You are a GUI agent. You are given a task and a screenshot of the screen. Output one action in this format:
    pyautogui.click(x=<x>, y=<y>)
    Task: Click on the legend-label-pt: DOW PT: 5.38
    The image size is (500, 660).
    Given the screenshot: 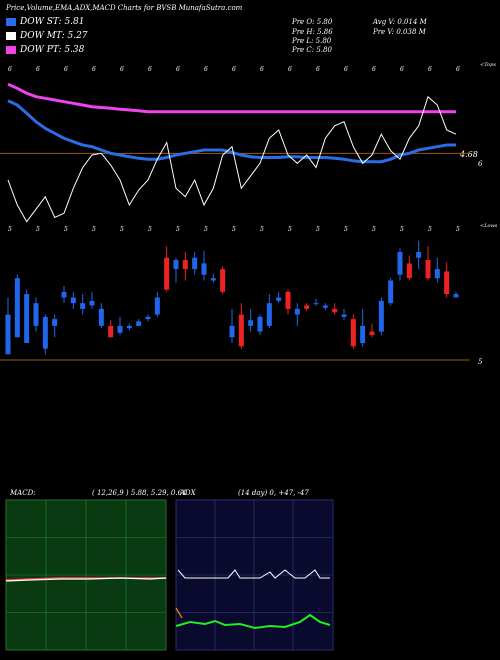 What is the action you would take?
    pyautogui.click(x=52, y=50)
    